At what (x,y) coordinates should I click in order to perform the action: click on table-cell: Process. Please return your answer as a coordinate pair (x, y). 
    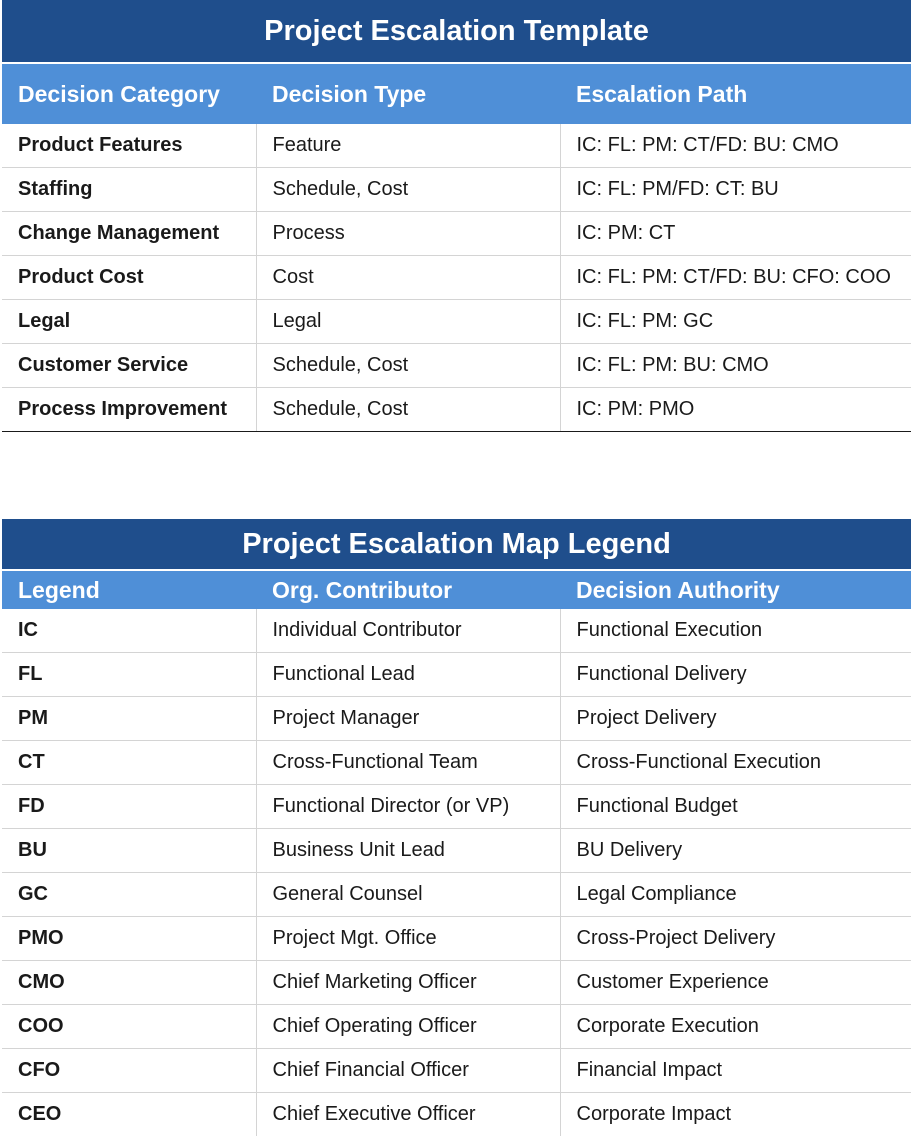
    Looking at the image, I should click on (408, 233).